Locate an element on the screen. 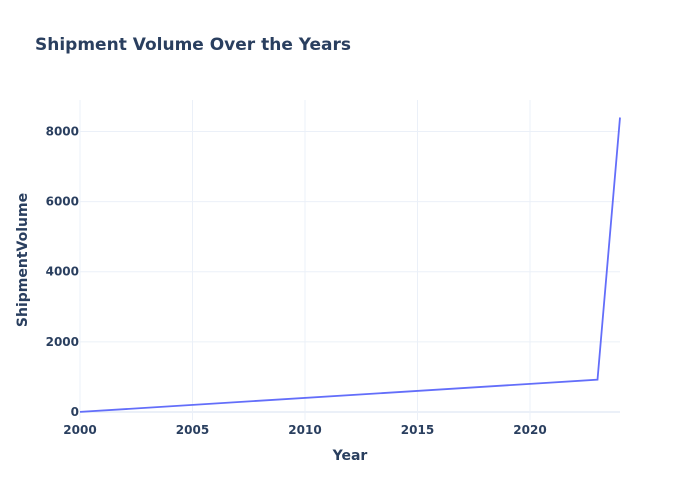 This screenshot has width=700, height=500. y-tick-label: 2000 is located at coordinates (62, 342).